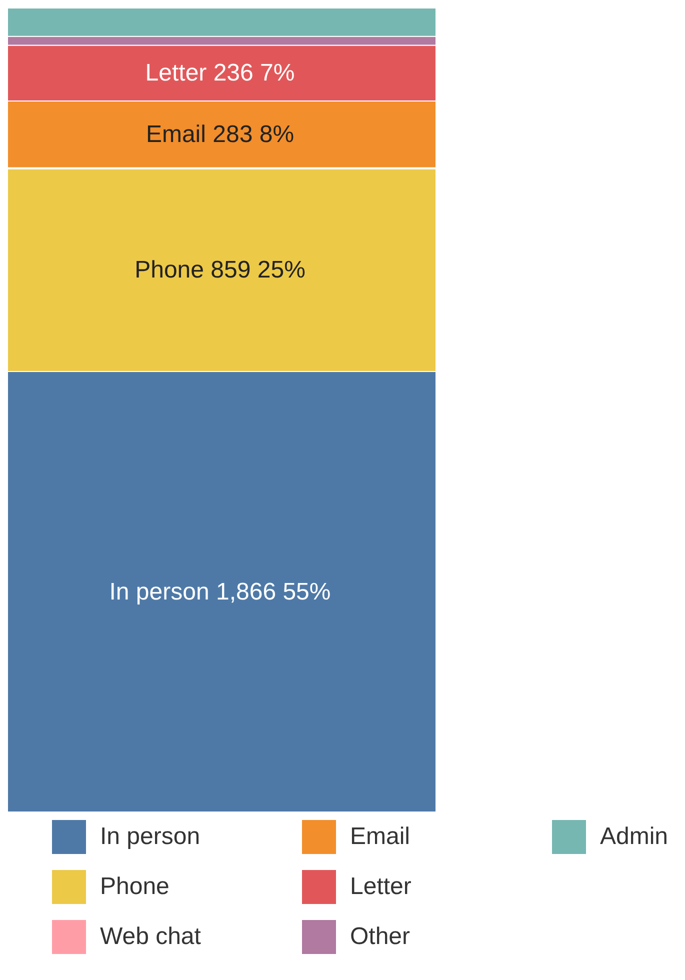 The image size is (685, 980). Describe the element at coordinates (150, 837) in the screenshot. I see `series-label: In person` at that location.